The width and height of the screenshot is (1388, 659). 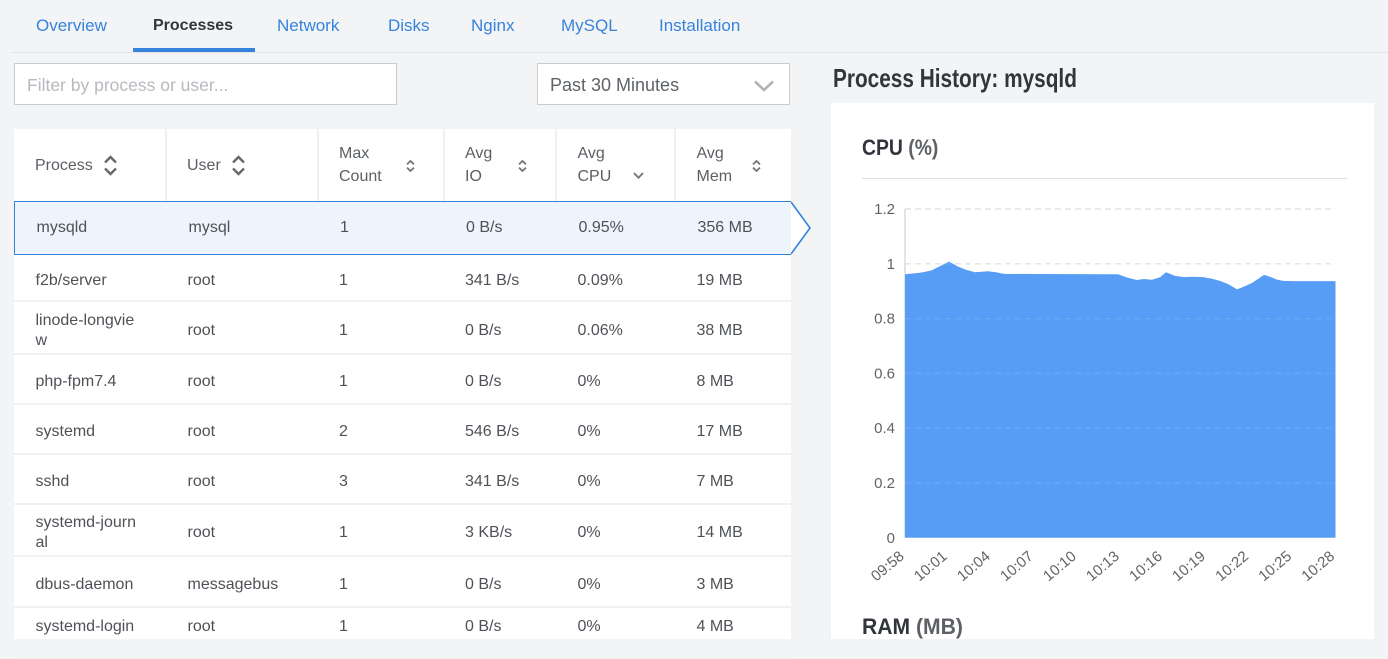 What do you see at coordinates (884, 209) in the screenshot?
I see `svg-text: 1.2` at bounding box center [884, 209].